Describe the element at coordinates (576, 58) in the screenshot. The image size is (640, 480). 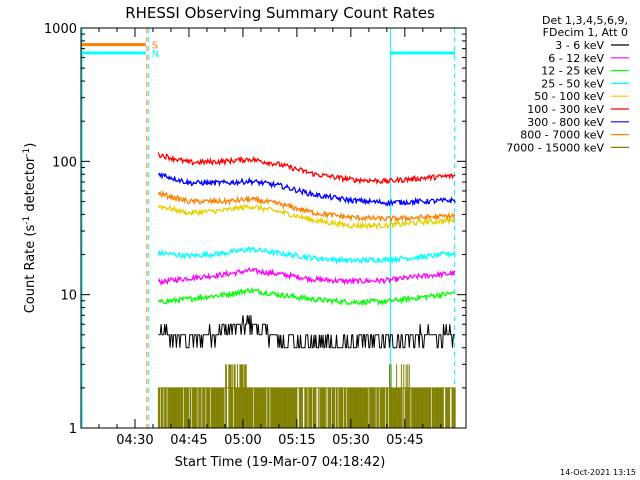
I see `legend-label-6-12-kev: 6 - 12 keV` at that location.